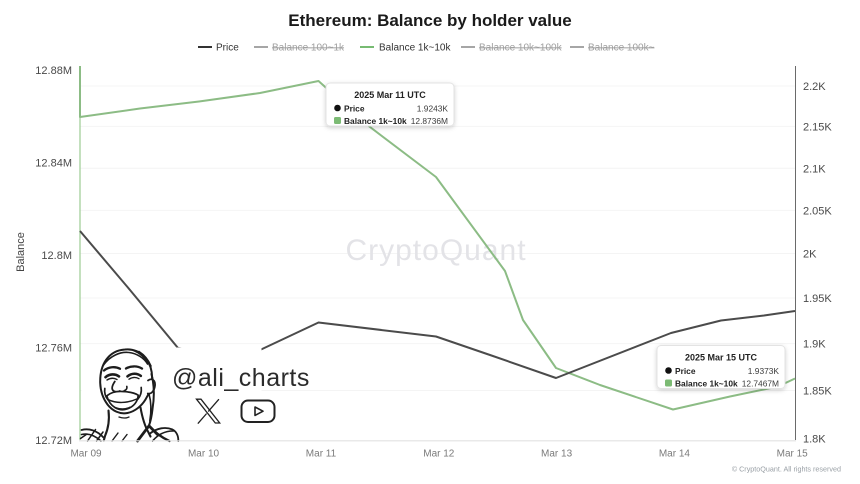  Describe the element at coordinates (817, 211) in the screenshot. I see `svg-text: 2.05K` at that location.